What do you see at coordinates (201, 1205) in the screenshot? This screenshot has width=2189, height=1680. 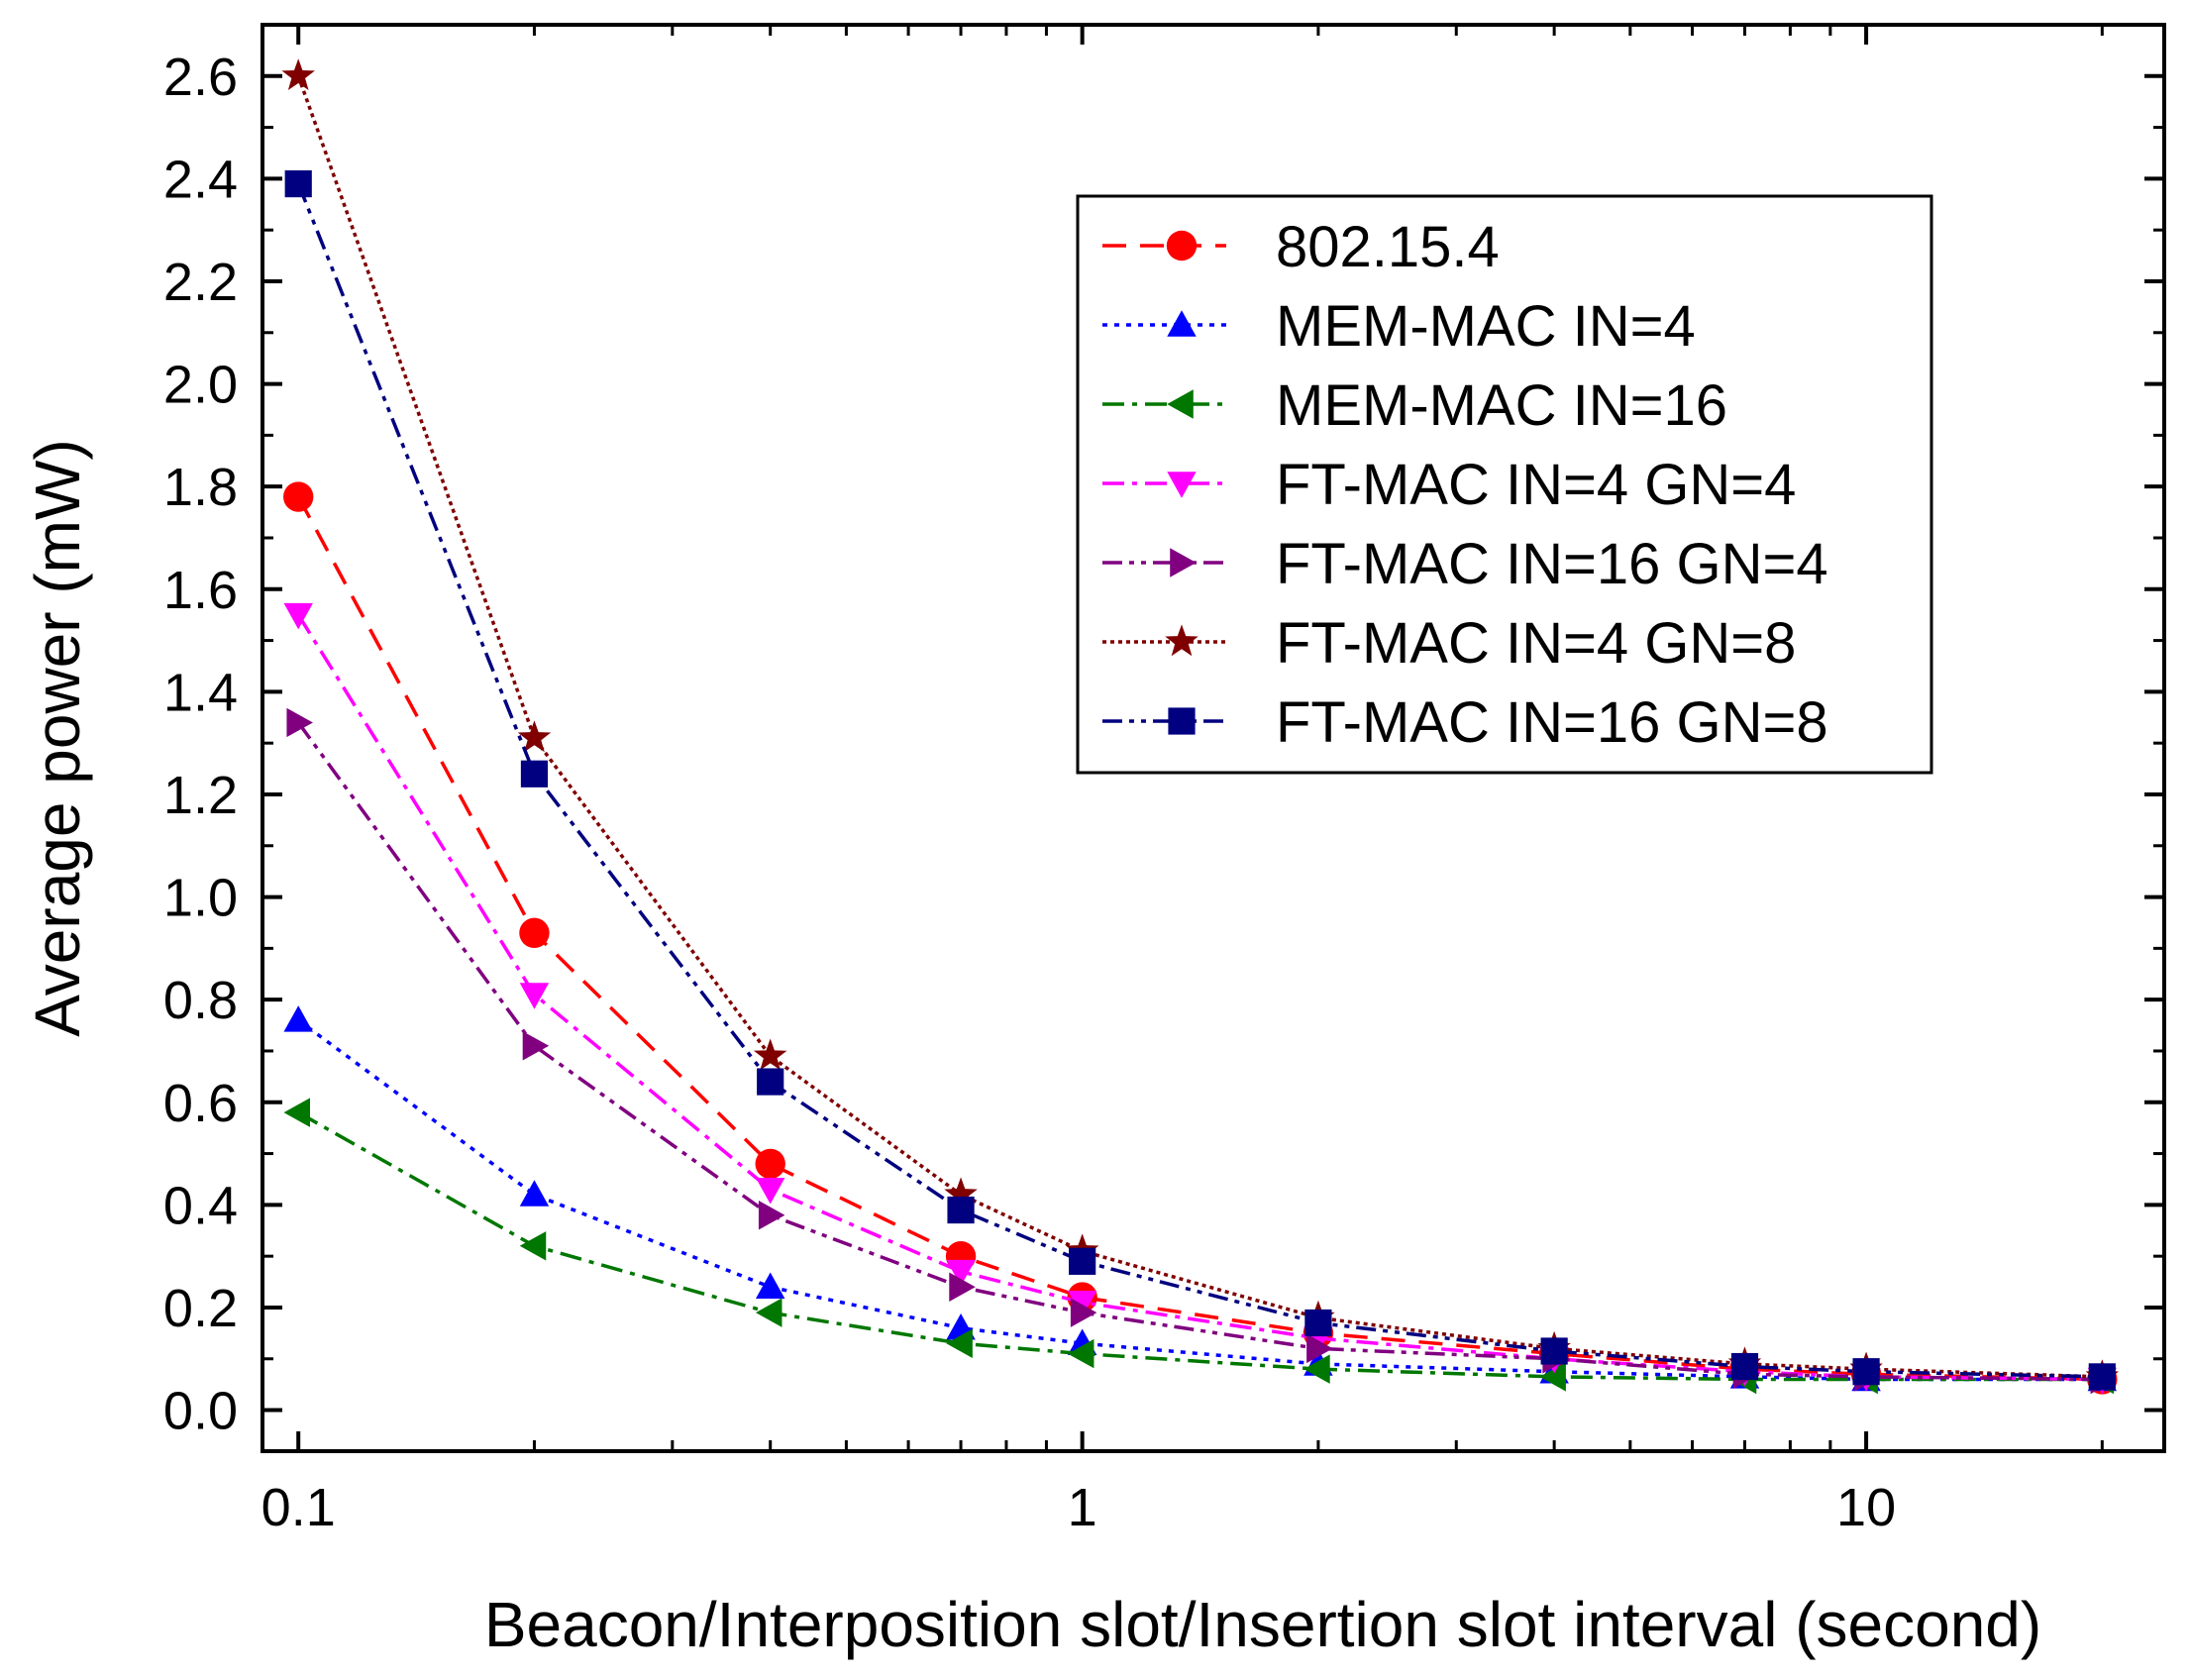 I see `y-tick-label: 0.4` at bounding box center [201, 1205].